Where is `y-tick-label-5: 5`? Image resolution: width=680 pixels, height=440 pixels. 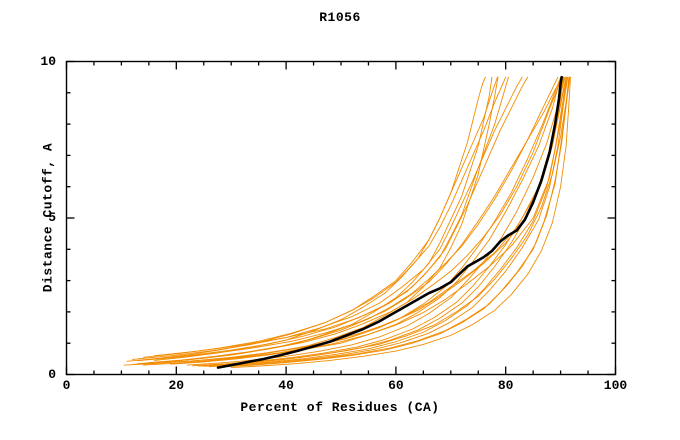 y-tick-label-5: 5 is located at coordinates (52, 217).